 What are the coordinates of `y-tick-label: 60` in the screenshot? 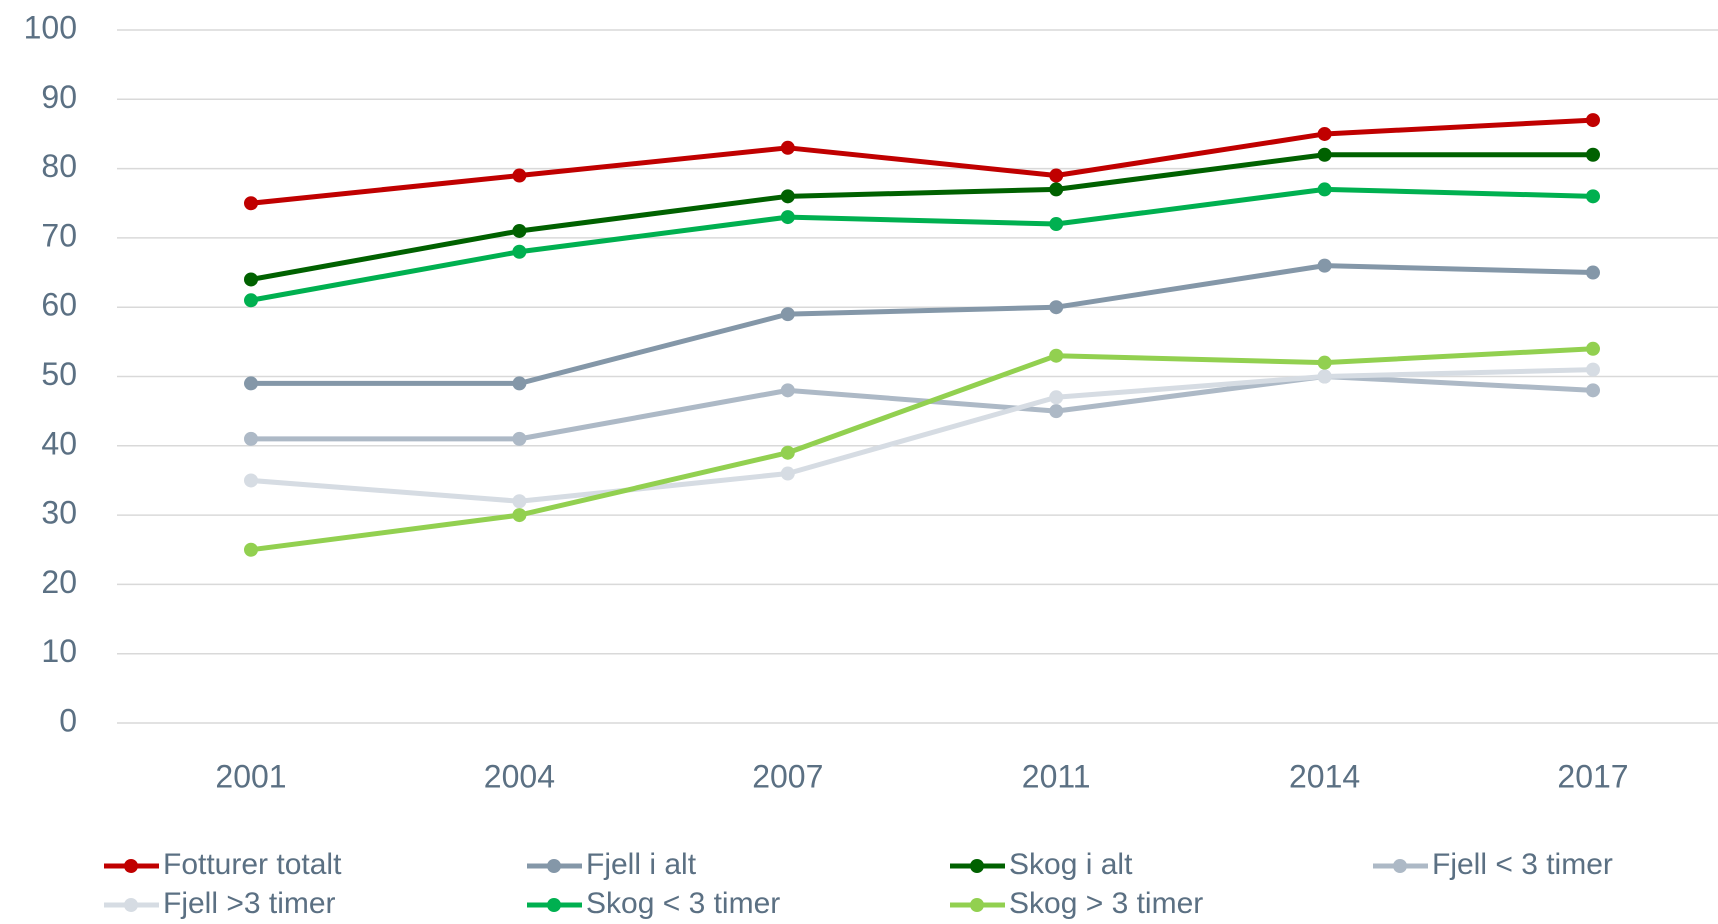 It's located at (59, 305).